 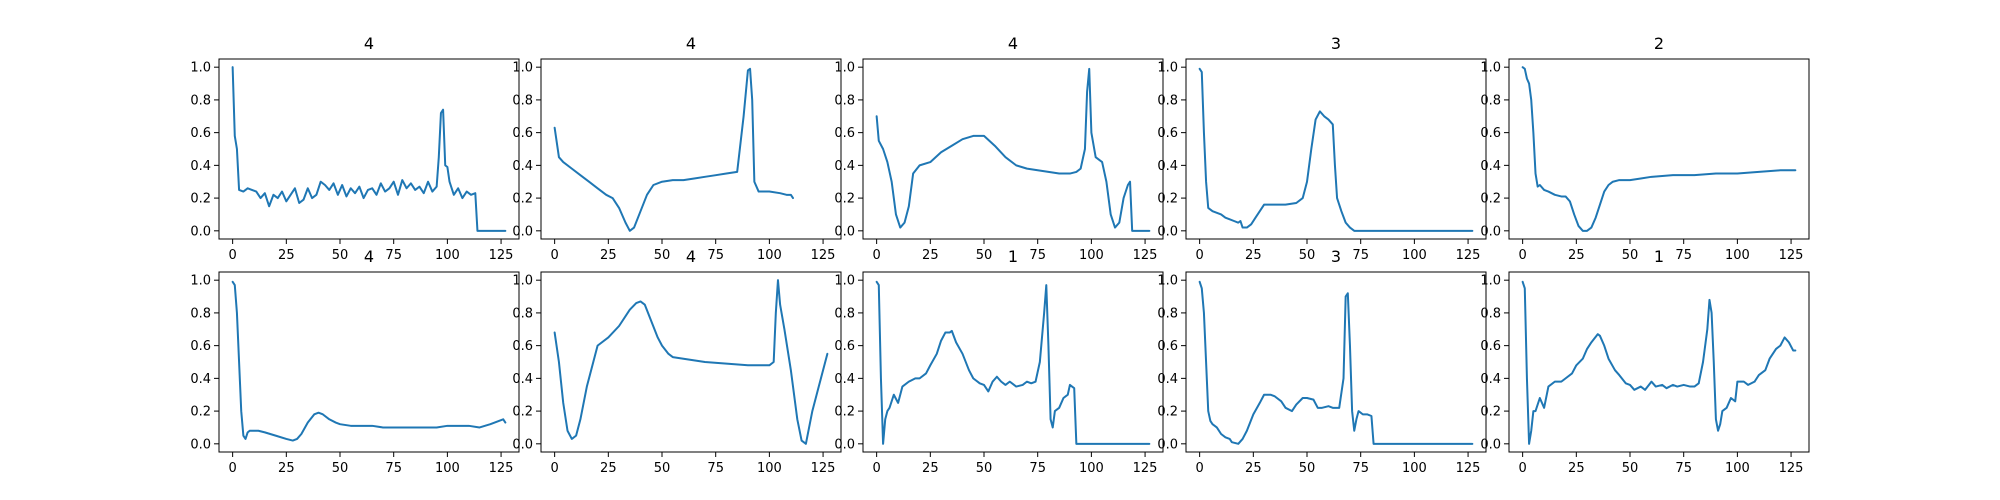 What do you see at coordinates (1645, 361) in the screenshot?
I see `subplot-10: 1 0 25 50 75 100 125 0.0 0.2 0.4 0.6 0.8 1.0` at bounding box center [1645, 361].